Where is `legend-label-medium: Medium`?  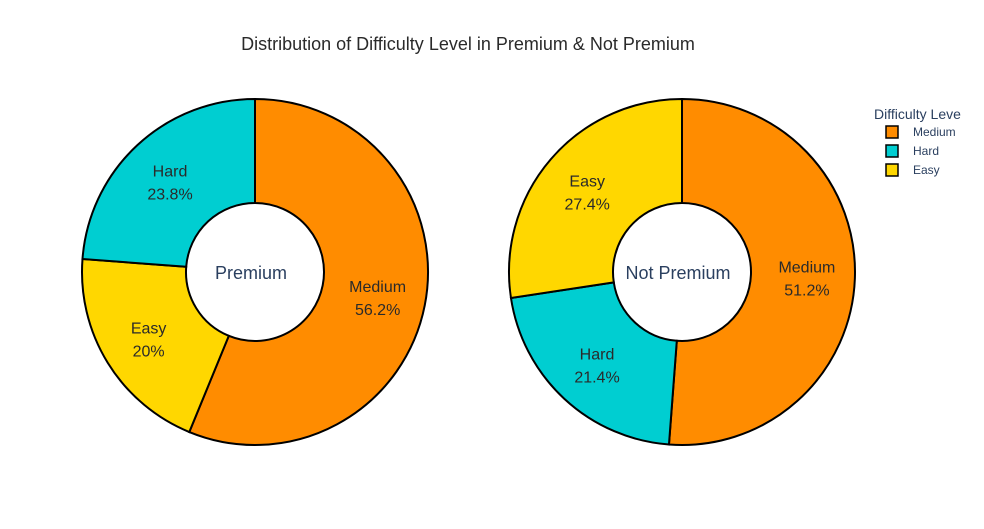
legend-label-medium: Medium is located at coordinates (934, 132).